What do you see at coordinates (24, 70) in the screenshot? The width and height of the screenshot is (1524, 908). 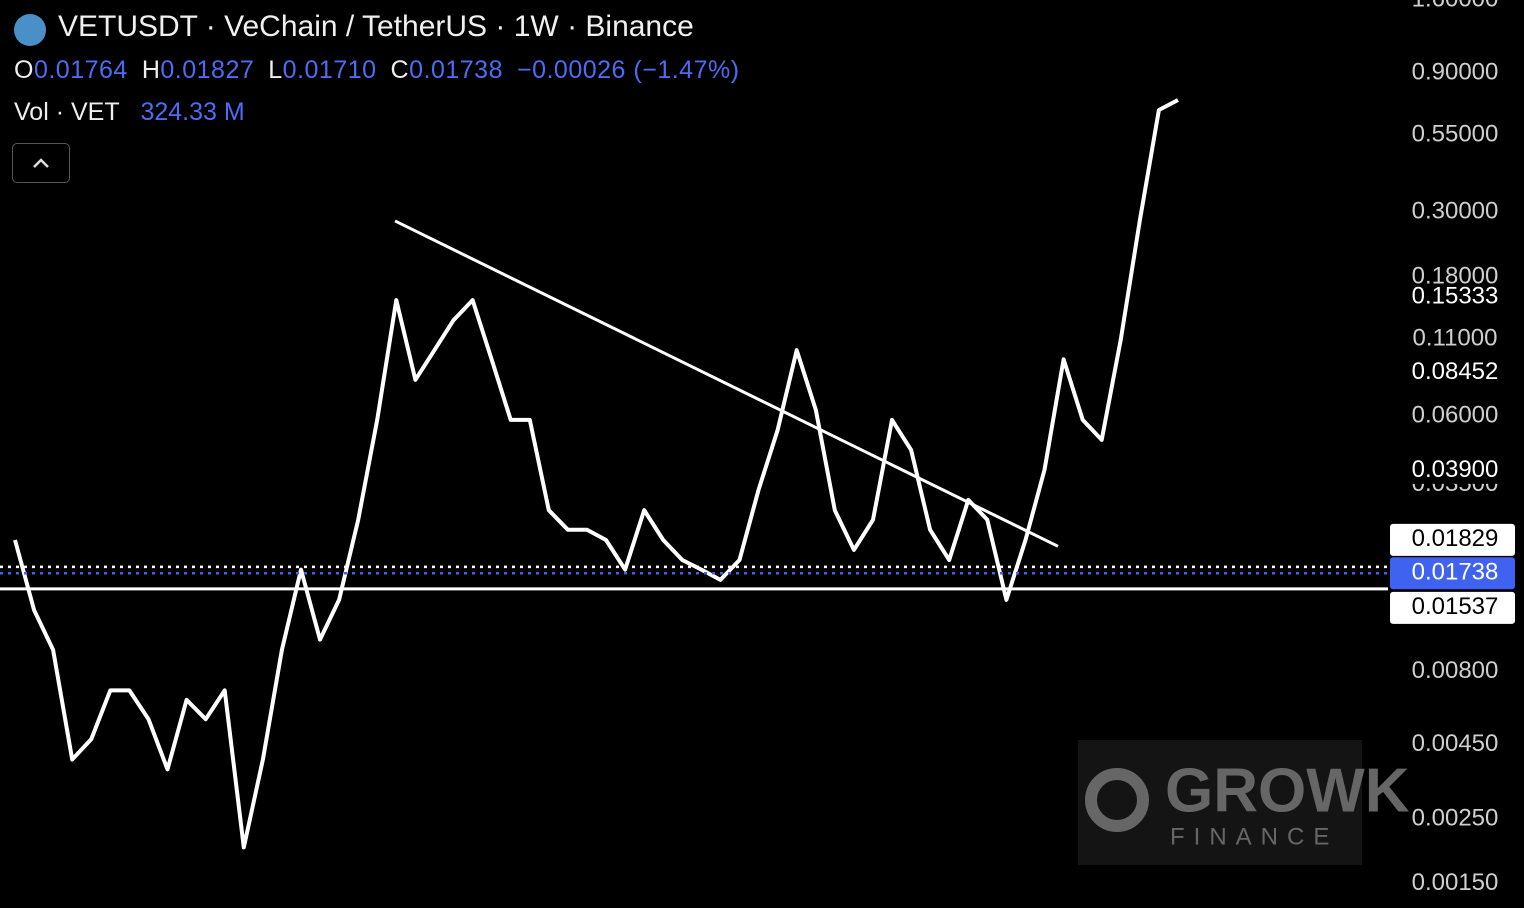 I see `ohlc-key: O` at bounding box center [24, 70].